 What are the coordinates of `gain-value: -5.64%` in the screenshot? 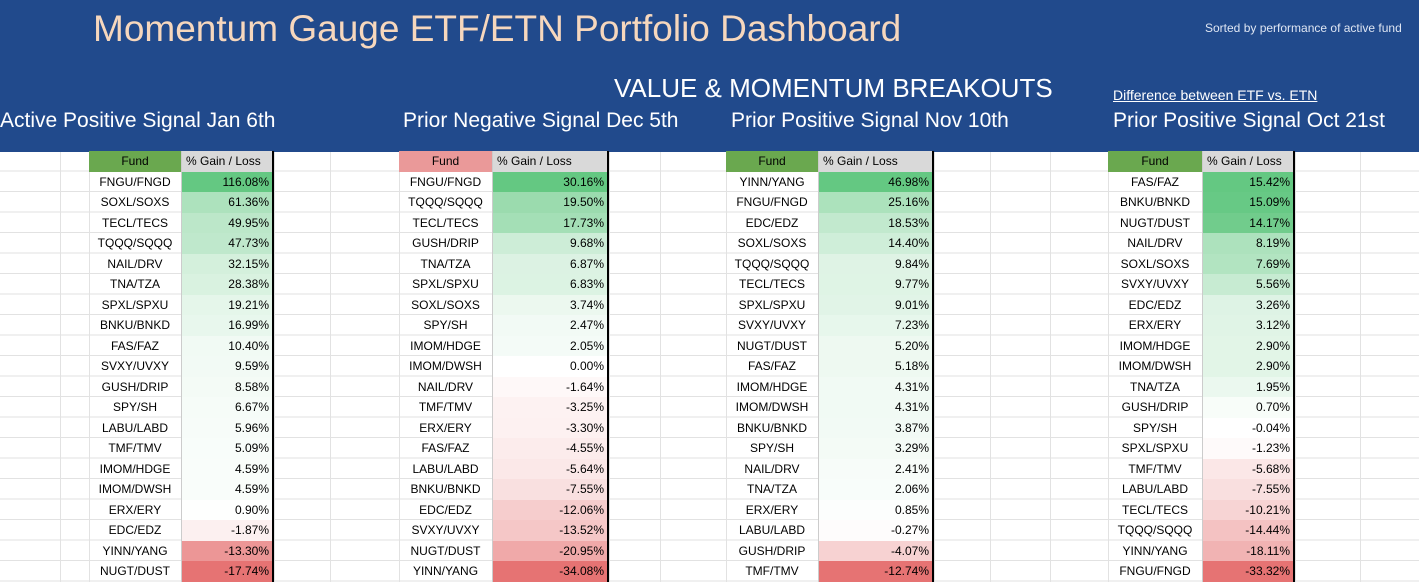 It's located at (550, 468).